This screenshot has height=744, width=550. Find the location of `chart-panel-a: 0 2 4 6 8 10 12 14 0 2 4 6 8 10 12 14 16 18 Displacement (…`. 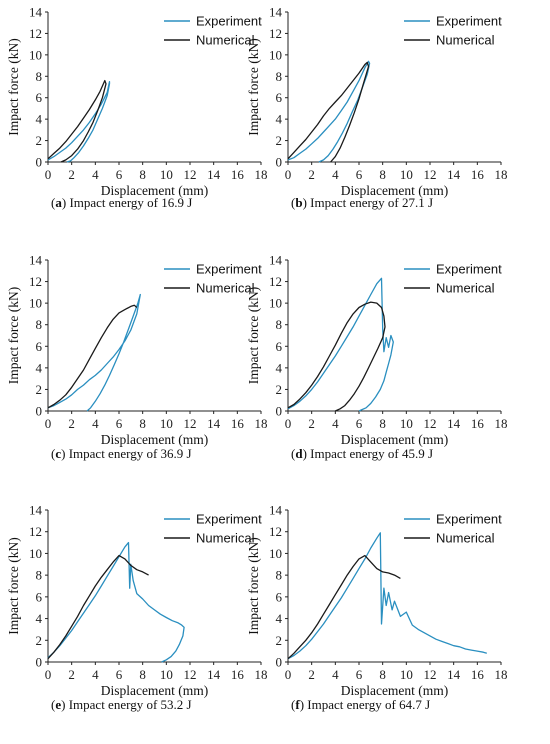

chart-panel-a: 0 2 4 6 8 10 12 14 0 2 4 6 8 10 12 14 16 18 Displacement (… is located at coordinates (137, 108).